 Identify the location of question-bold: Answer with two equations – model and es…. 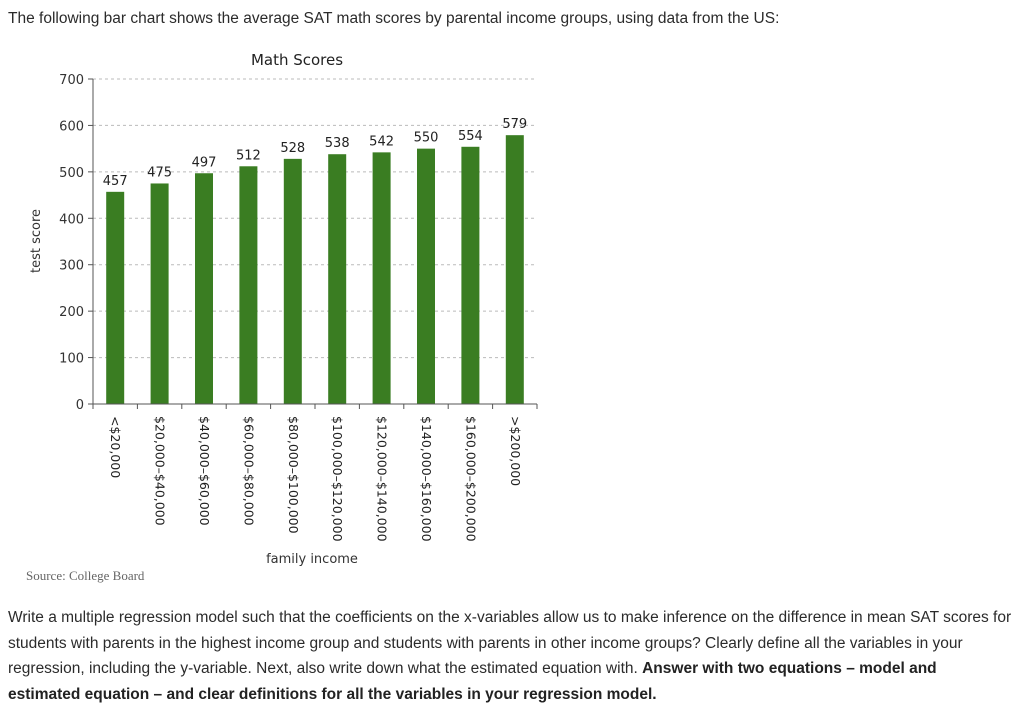
(472, 681).